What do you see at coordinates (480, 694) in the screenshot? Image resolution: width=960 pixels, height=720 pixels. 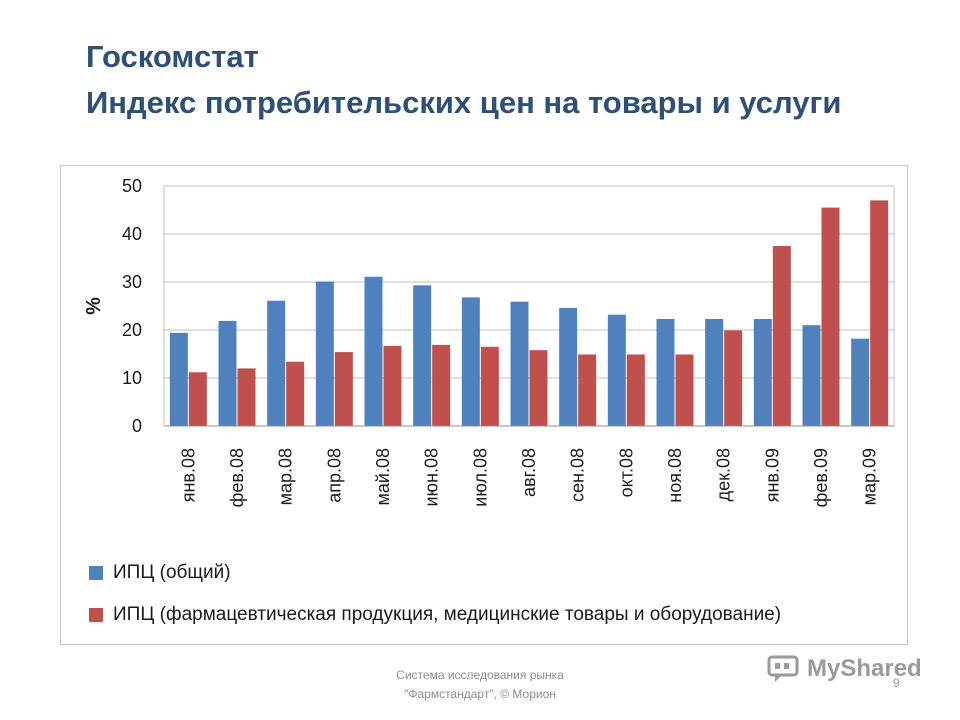 I see `footer-line-2: "Фармстандарт", © Морион` at bounding box center [480, 694].